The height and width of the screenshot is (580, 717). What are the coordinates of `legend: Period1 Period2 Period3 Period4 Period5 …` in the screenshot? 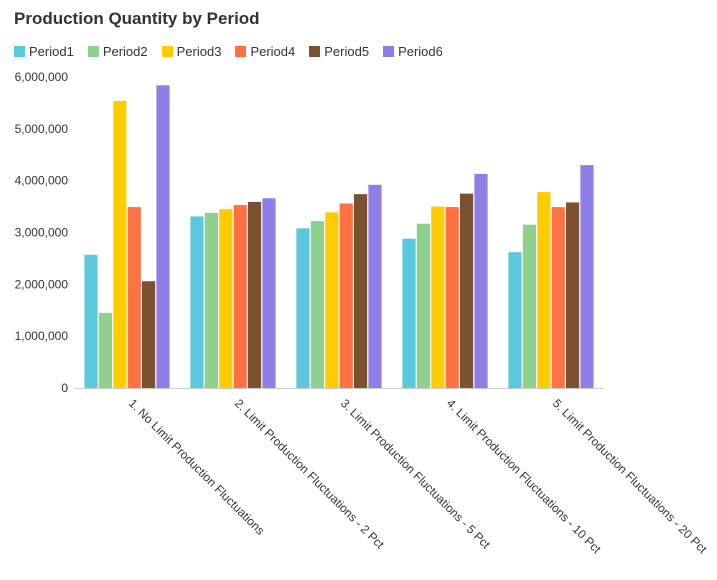 It's located at (235, 51).